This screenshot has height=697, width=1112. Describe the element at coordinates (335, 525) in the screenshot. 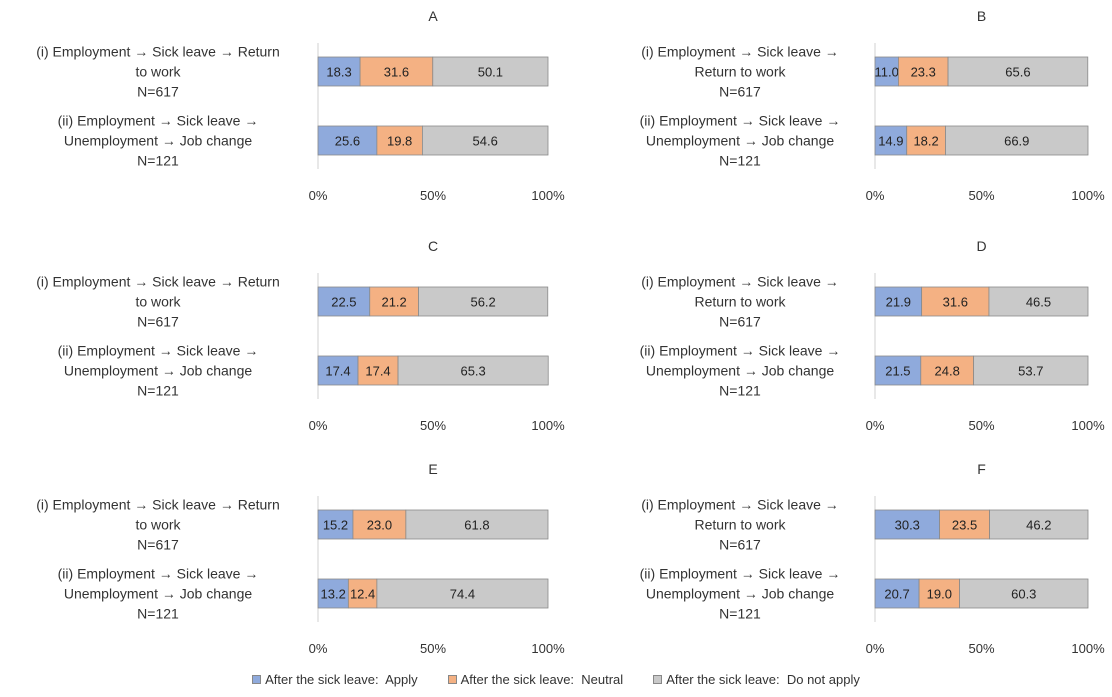

I see `data-label: 15.2` at that location.